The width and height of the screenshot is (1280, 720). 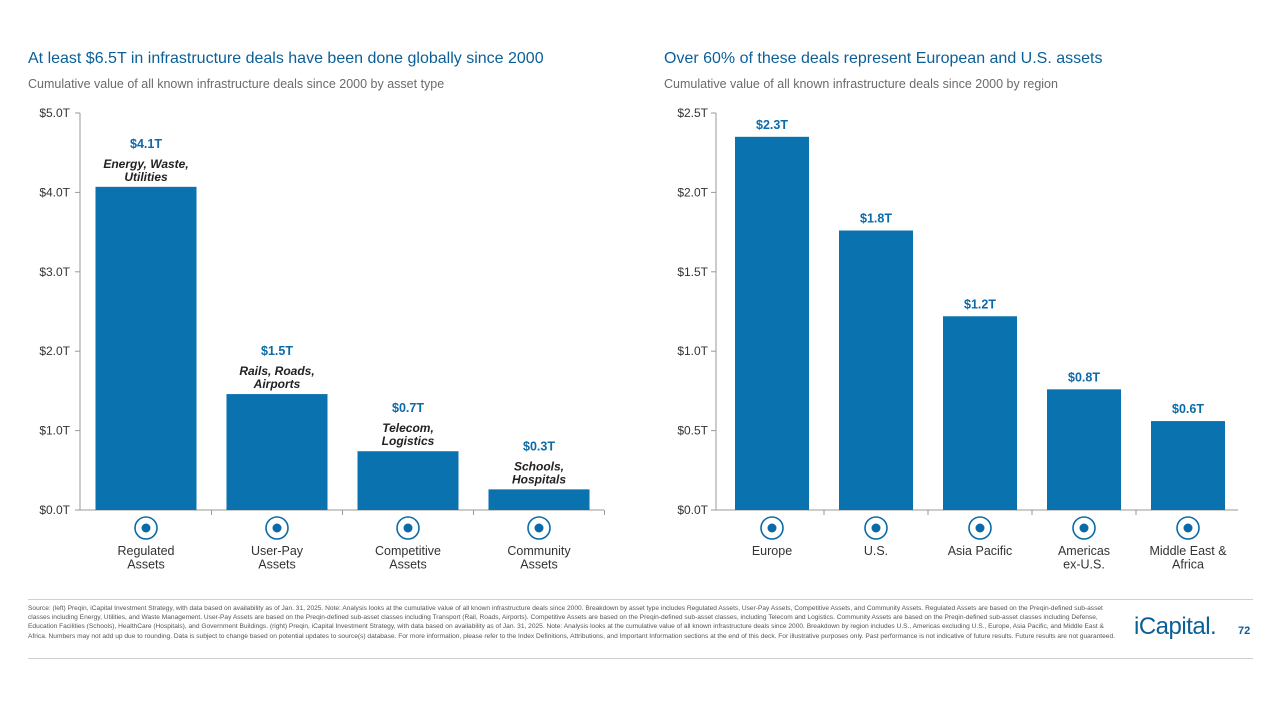 I want to click on left-bar-description: Rails, Roads,, so click(x=276, y=371).